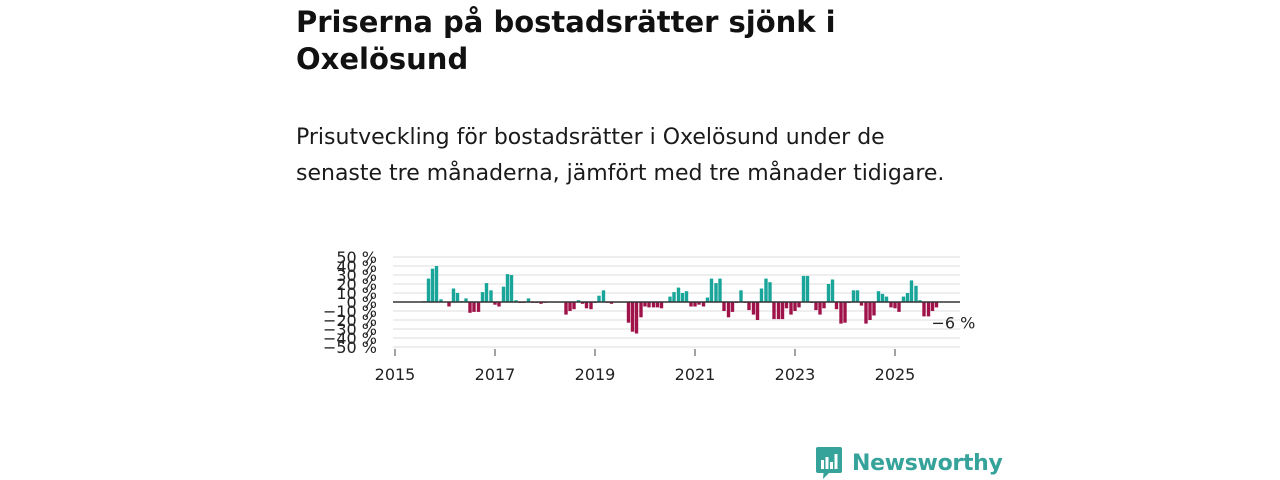  What do you see at coordinates (356, 293) in the screenshot?
I see `y-tick-label: 10 %` at bounding box center [356, 293].